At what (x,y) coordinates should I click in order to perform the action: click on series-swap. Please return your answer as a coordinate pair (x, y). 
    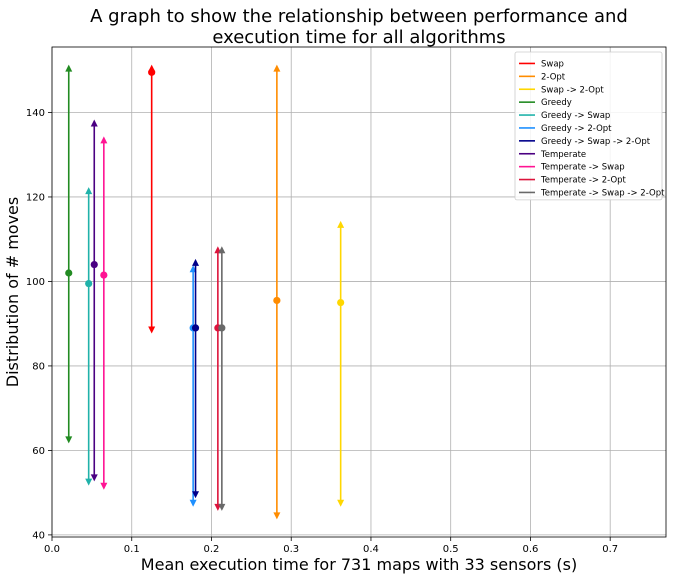
    Looking at the image, I should click on (152, 199).